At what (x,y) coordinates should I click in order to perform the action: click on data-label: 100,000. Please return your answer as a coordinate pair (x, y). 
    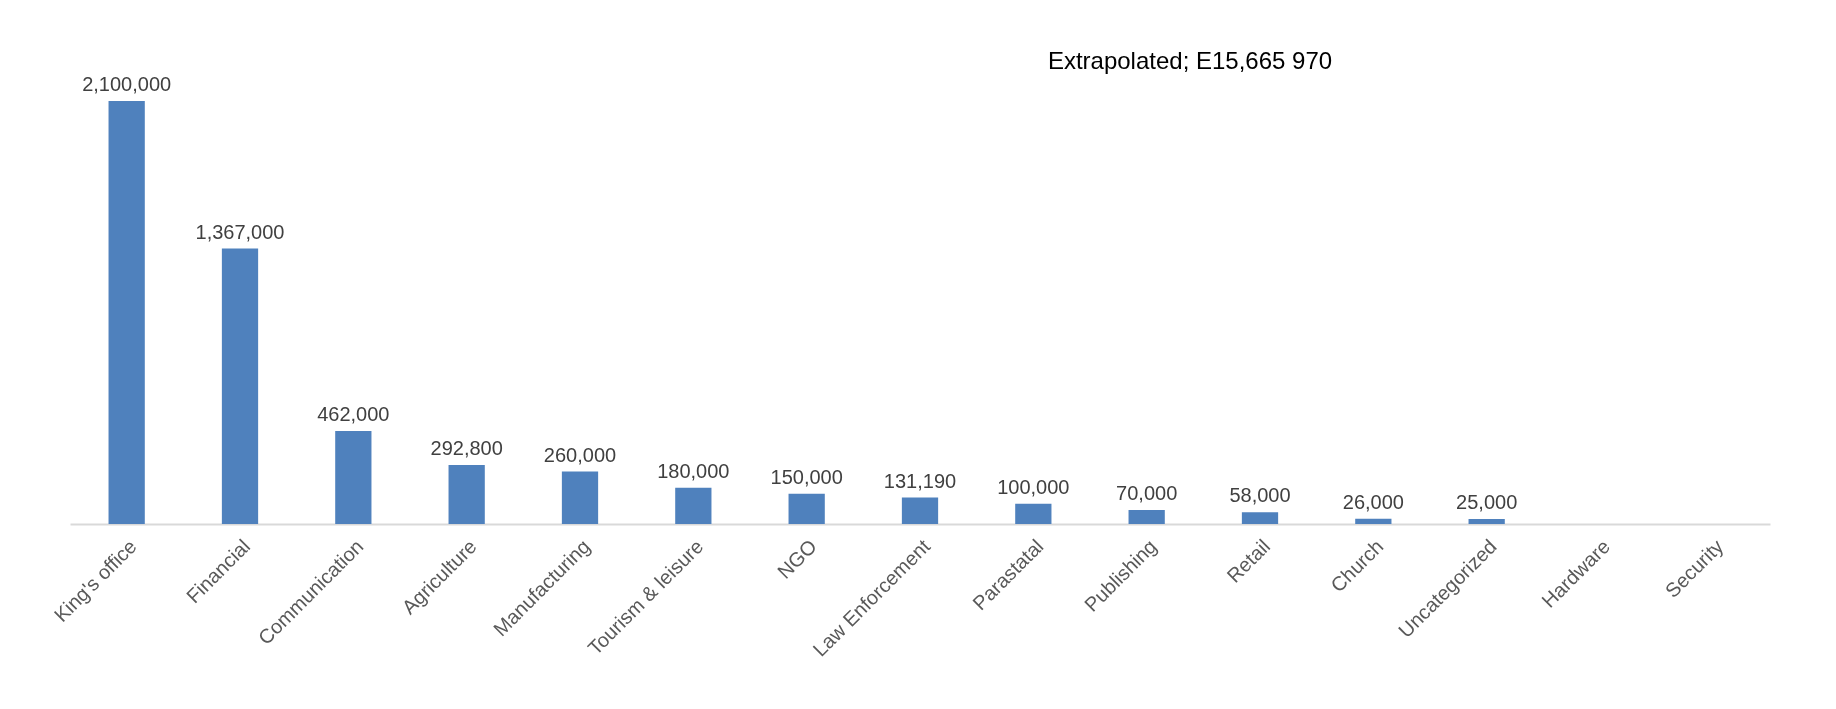
    Looking at the image, I should click on (1033, 486).